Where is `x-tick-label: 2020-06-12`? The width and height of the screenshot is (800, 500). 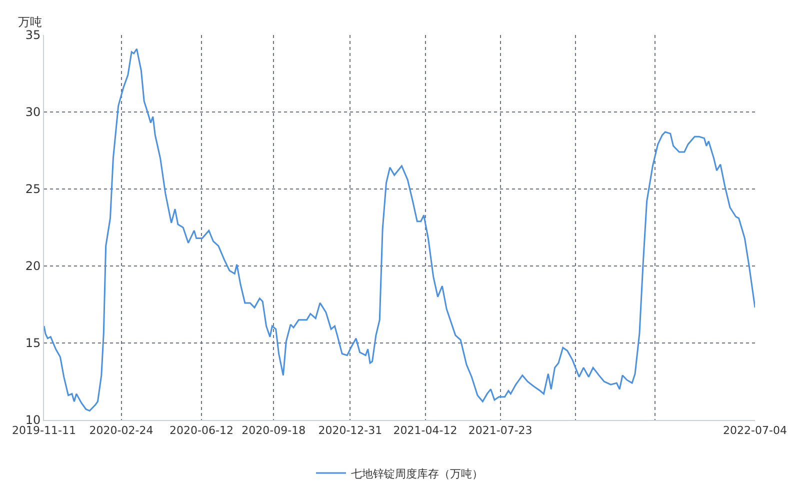 x-tick-label: 2020-06-12 is located at coordinates (202, 431).